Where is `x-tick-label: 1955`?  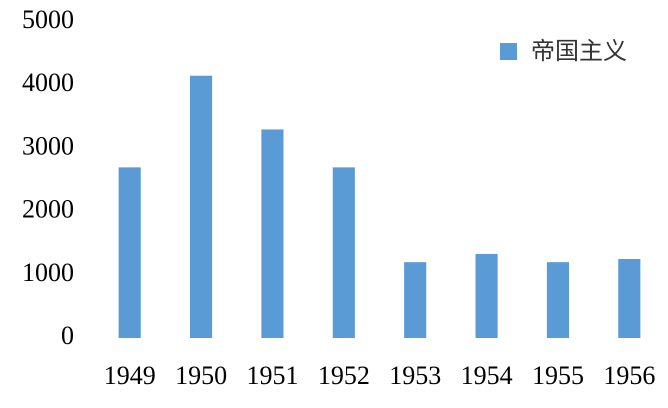
x-tick-label: 1955 is located at coordinates (558, 375).